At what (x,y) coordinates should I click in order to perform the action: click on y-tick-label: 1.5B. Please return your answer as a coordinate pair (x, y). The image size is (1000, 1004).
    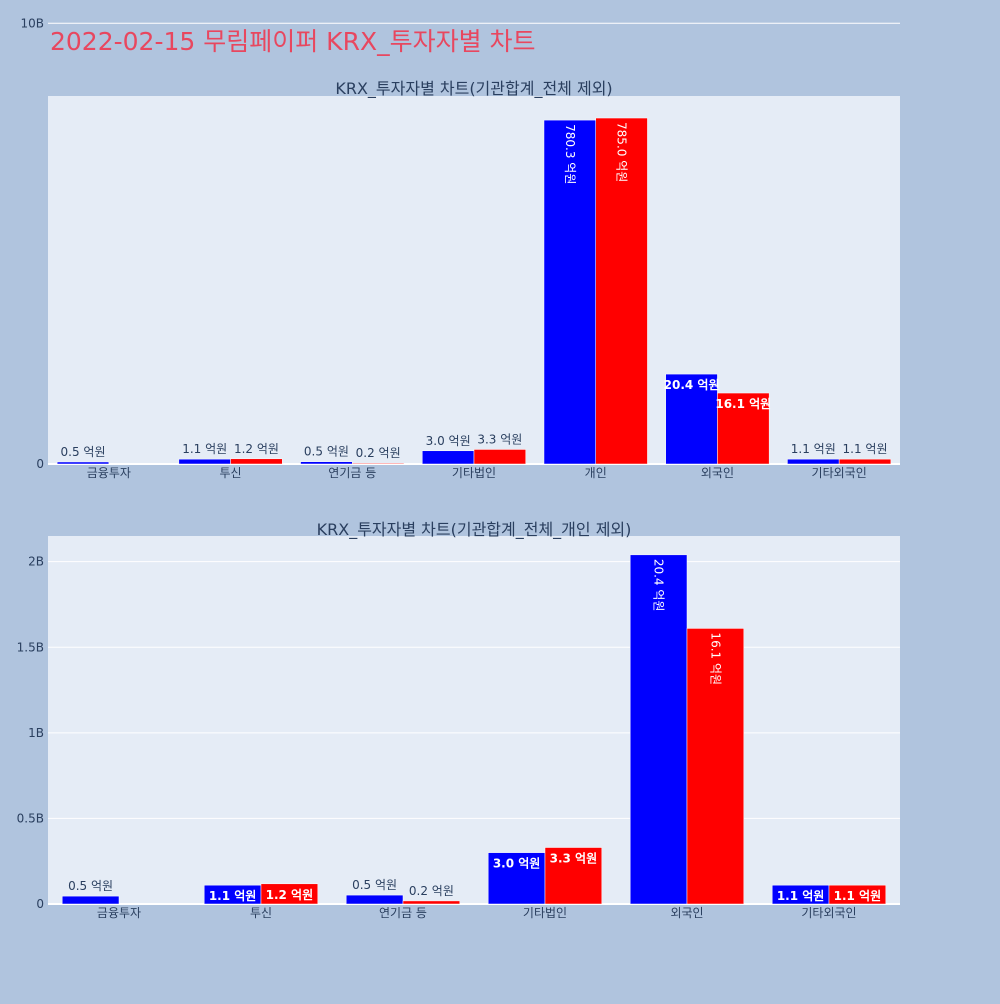
    Looking at the image, I should click on (30, 647).